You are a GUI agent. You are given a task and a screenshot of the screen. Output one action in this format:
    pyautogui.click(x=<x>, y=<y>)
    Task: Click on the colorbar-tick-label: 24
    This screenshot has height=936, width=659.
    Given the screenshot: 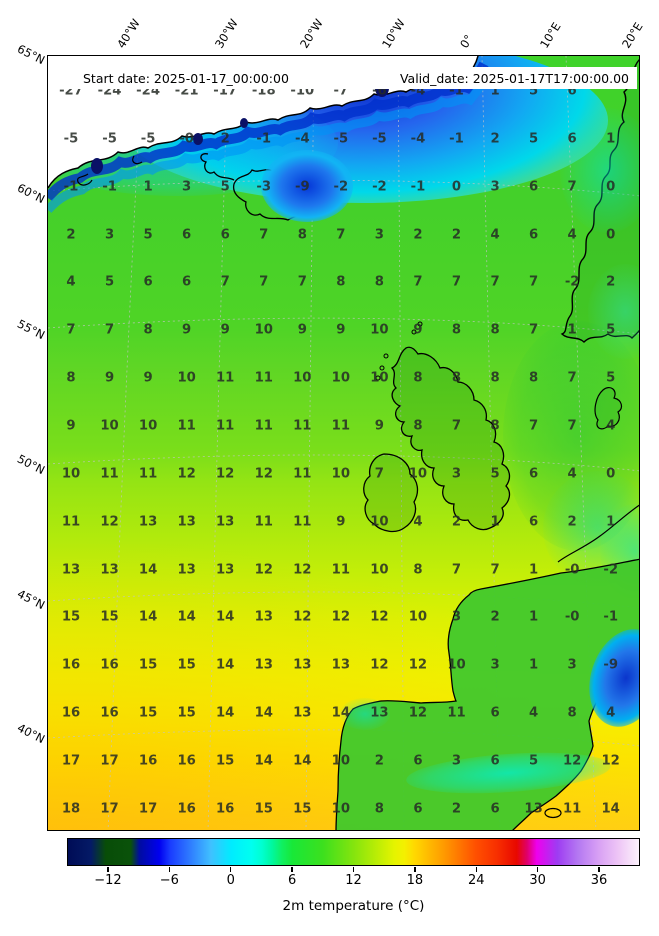 What is the action you would take?
    pyautogui.click(x=476, y=880)
    